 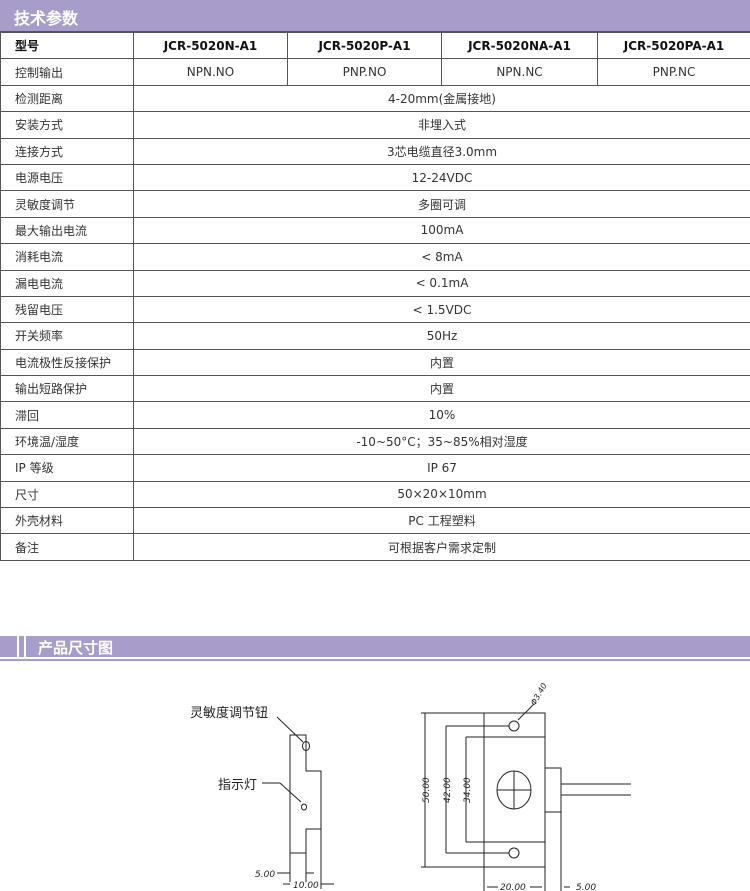 I want to click on row-value: NPN.NO, so click(x=210, y=72).